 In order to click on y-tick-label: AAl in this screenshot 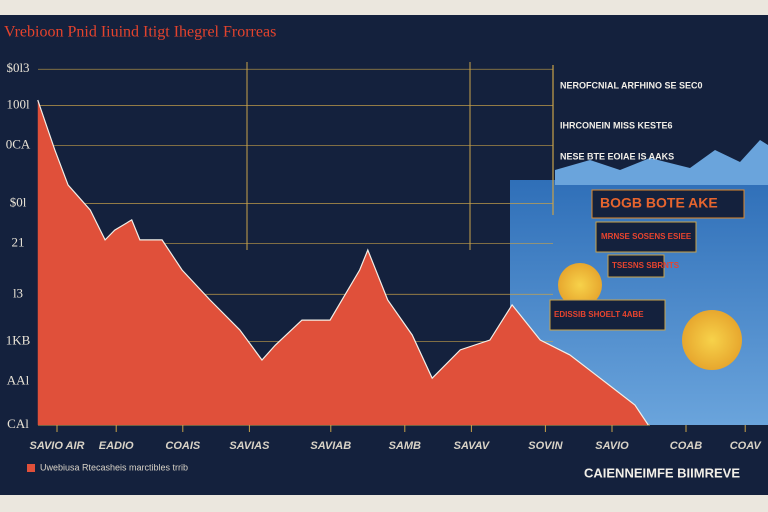, I will do `click(18, 379)`.